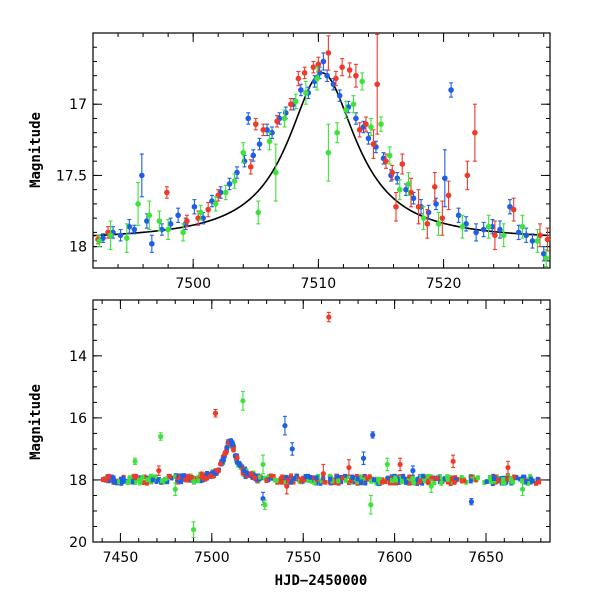 This screenshot has width=600, height=600. I want to click on y-tick-label: 17.5, so click(71, 176).